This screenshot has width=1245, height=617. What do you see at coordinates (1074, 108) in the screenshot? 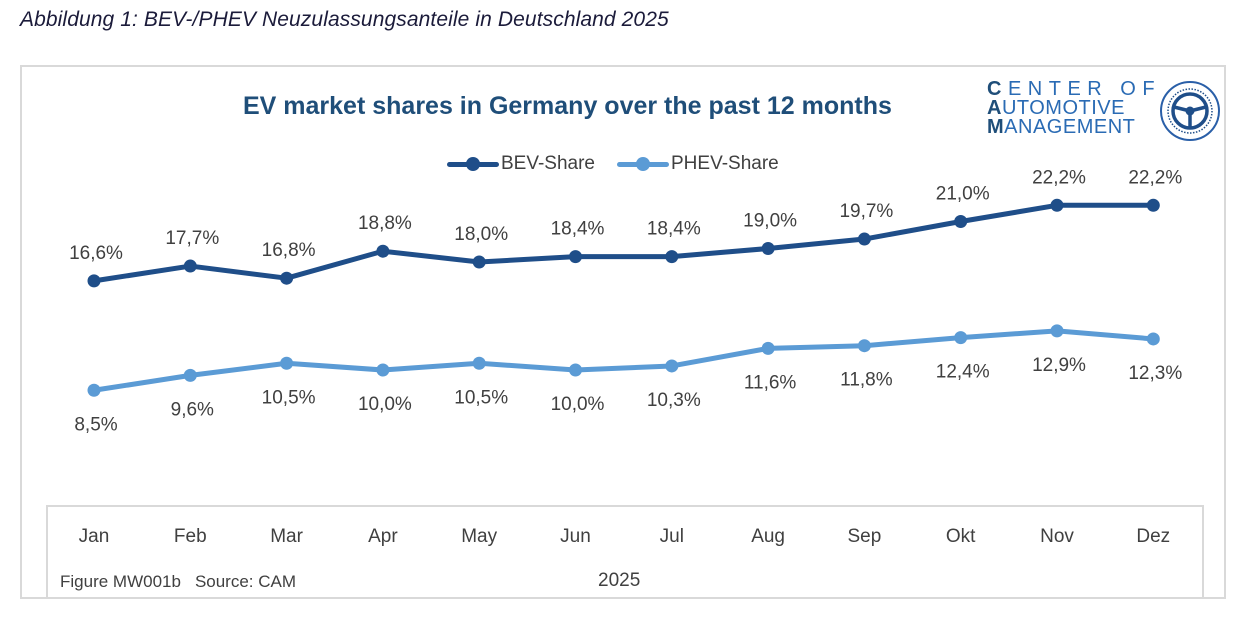
I see `logo-text: CENTER OF AUTOMOTIVE MANAGEMENT` at bounding box center [1074, 108].